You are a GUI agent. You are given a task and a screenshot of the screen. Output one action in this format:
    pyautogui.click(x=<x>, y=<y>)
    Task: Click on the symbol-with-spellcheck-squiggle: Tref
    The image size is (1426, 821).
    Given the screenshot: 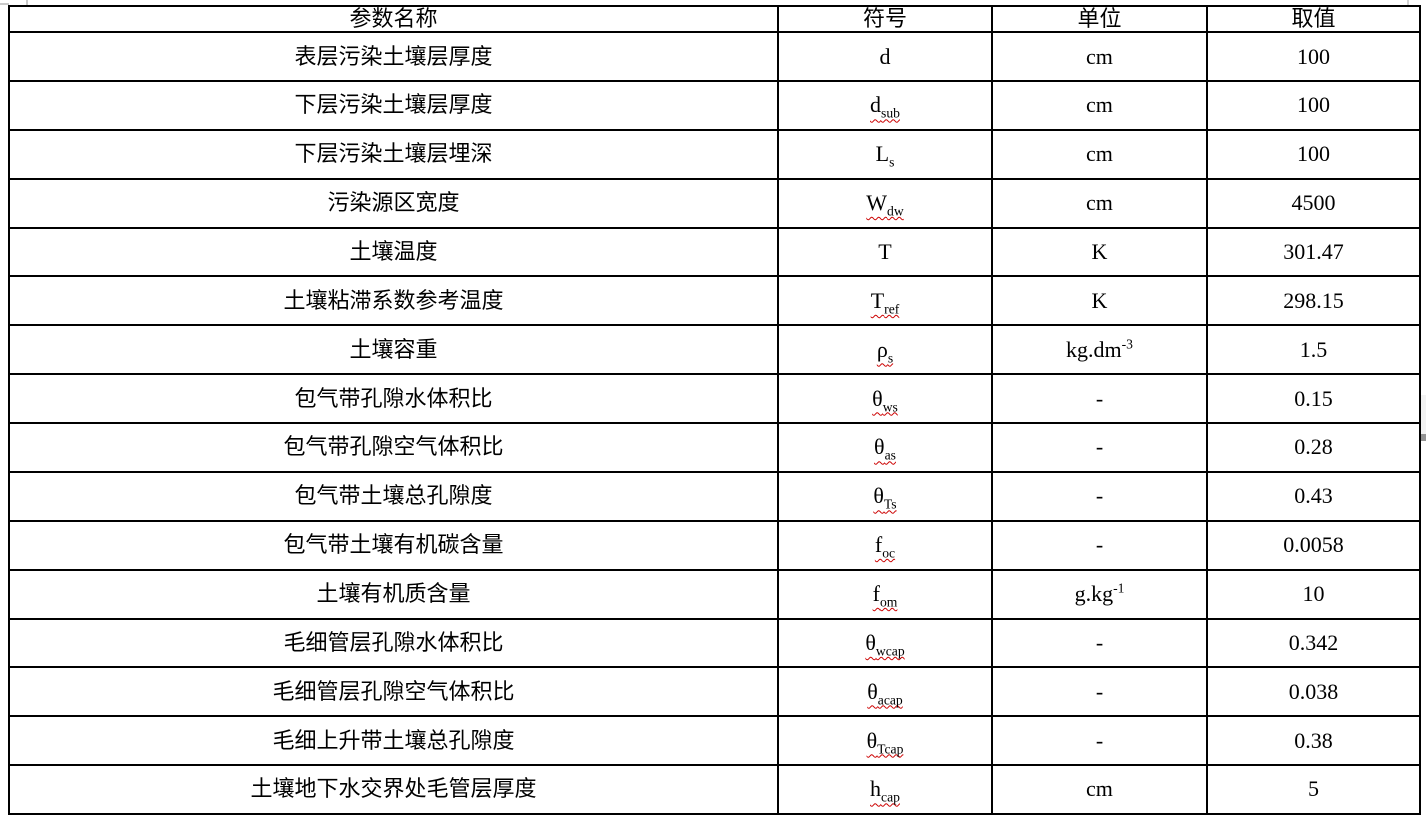 What is the action you would take?
    pyautogui.click(x=885, y=302)
    